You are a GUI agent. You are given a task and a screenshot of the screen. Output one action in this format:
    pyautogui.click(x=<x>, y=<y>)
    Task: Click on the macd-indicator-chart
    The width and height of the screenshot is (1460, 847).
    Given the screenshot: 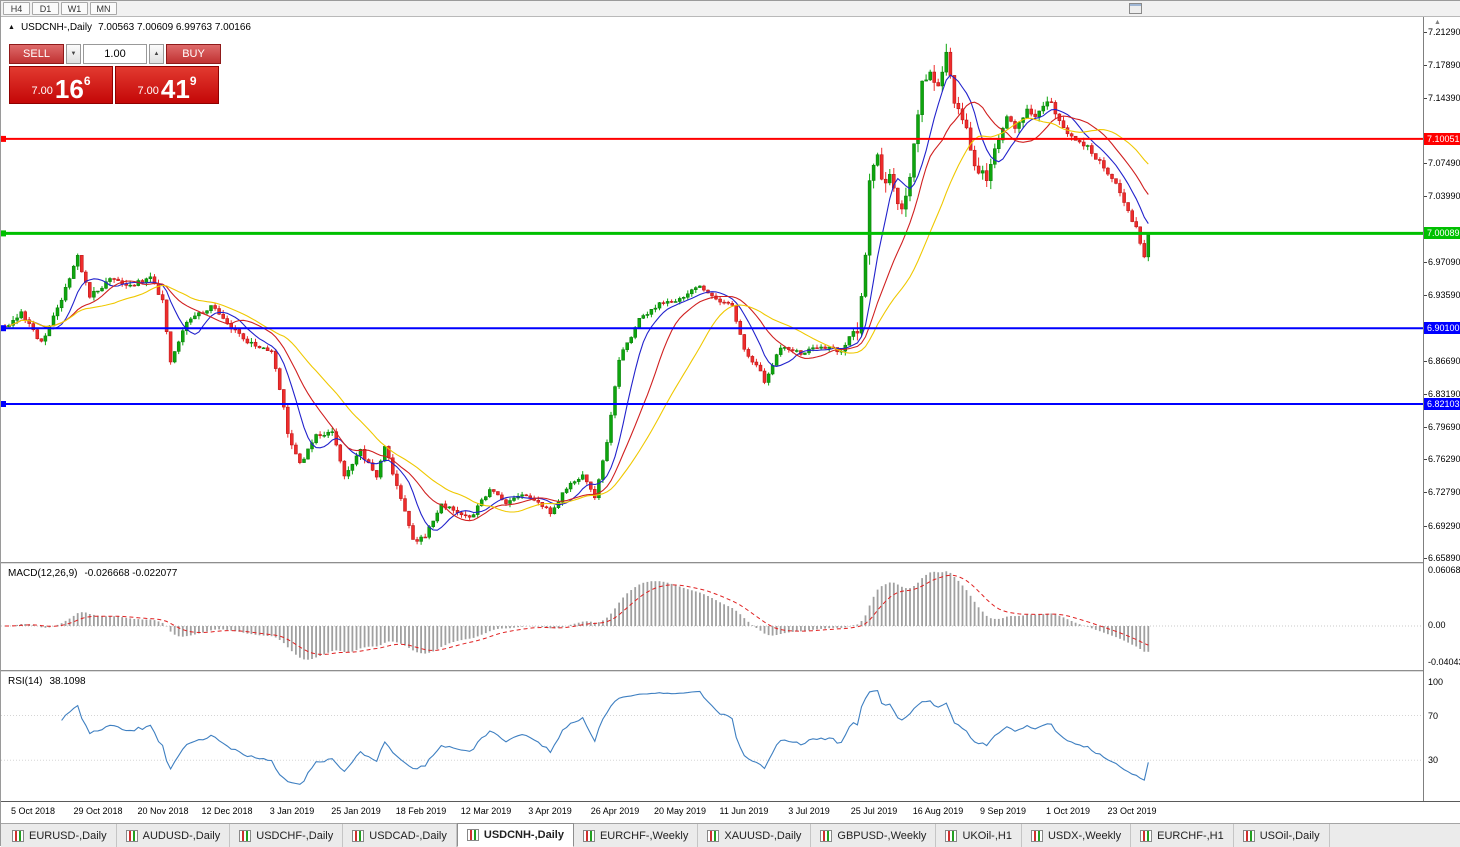 What is the action you would take?
    pyautogui.click(x=712, y=617)
    